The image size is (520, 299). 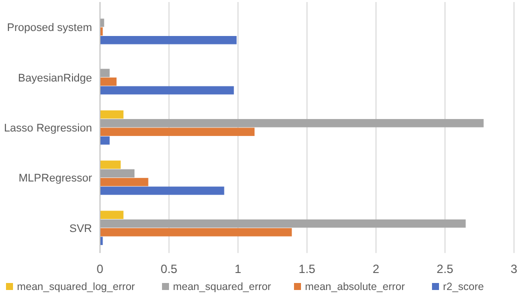 I want to click on y-tick-label: Lasso Regression, so click(x=48, y=128).